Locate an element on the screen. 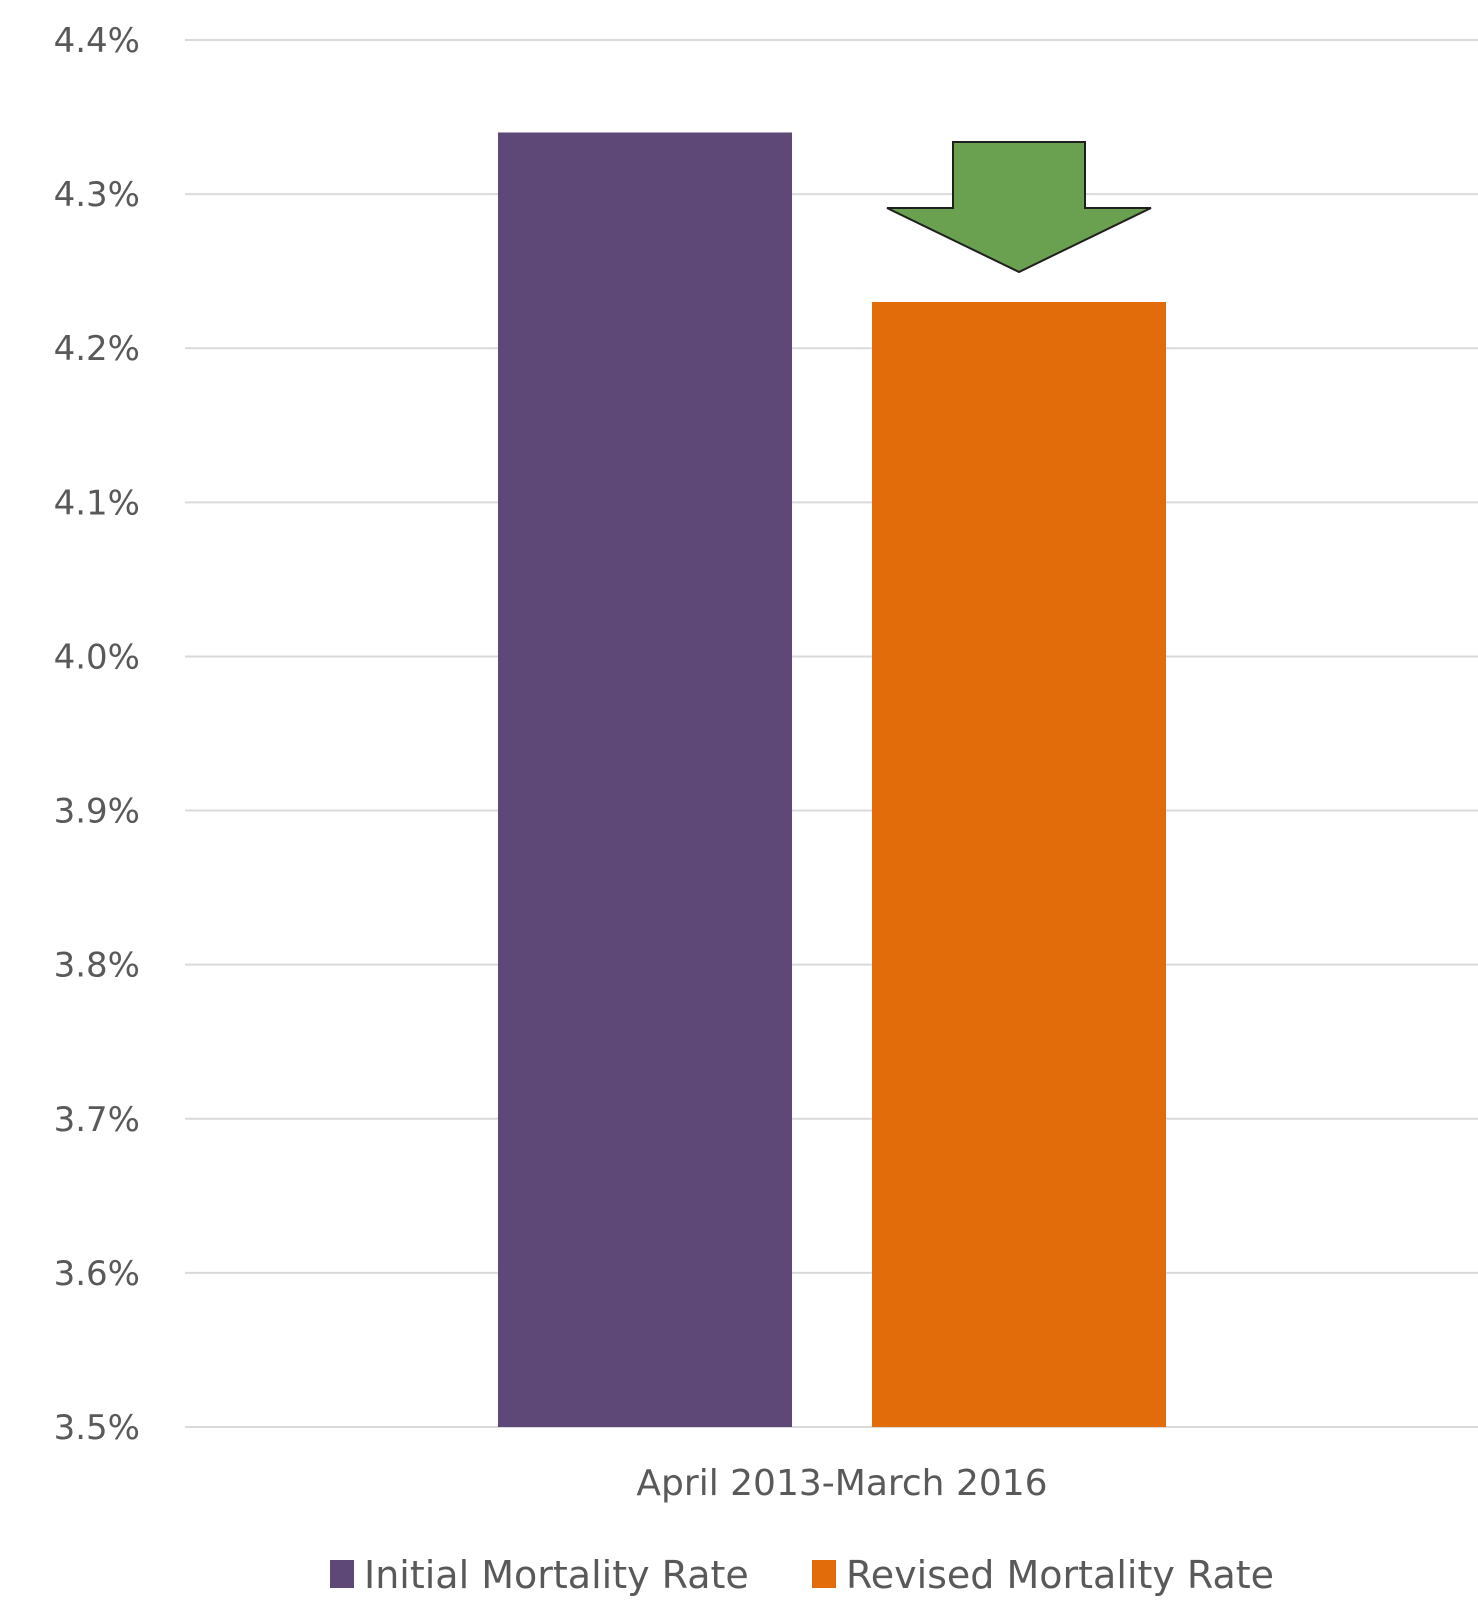 The height and width of the screenshot is (1611, 1478). y-tick-label: 4.0% is located at coordinates (97, 657).